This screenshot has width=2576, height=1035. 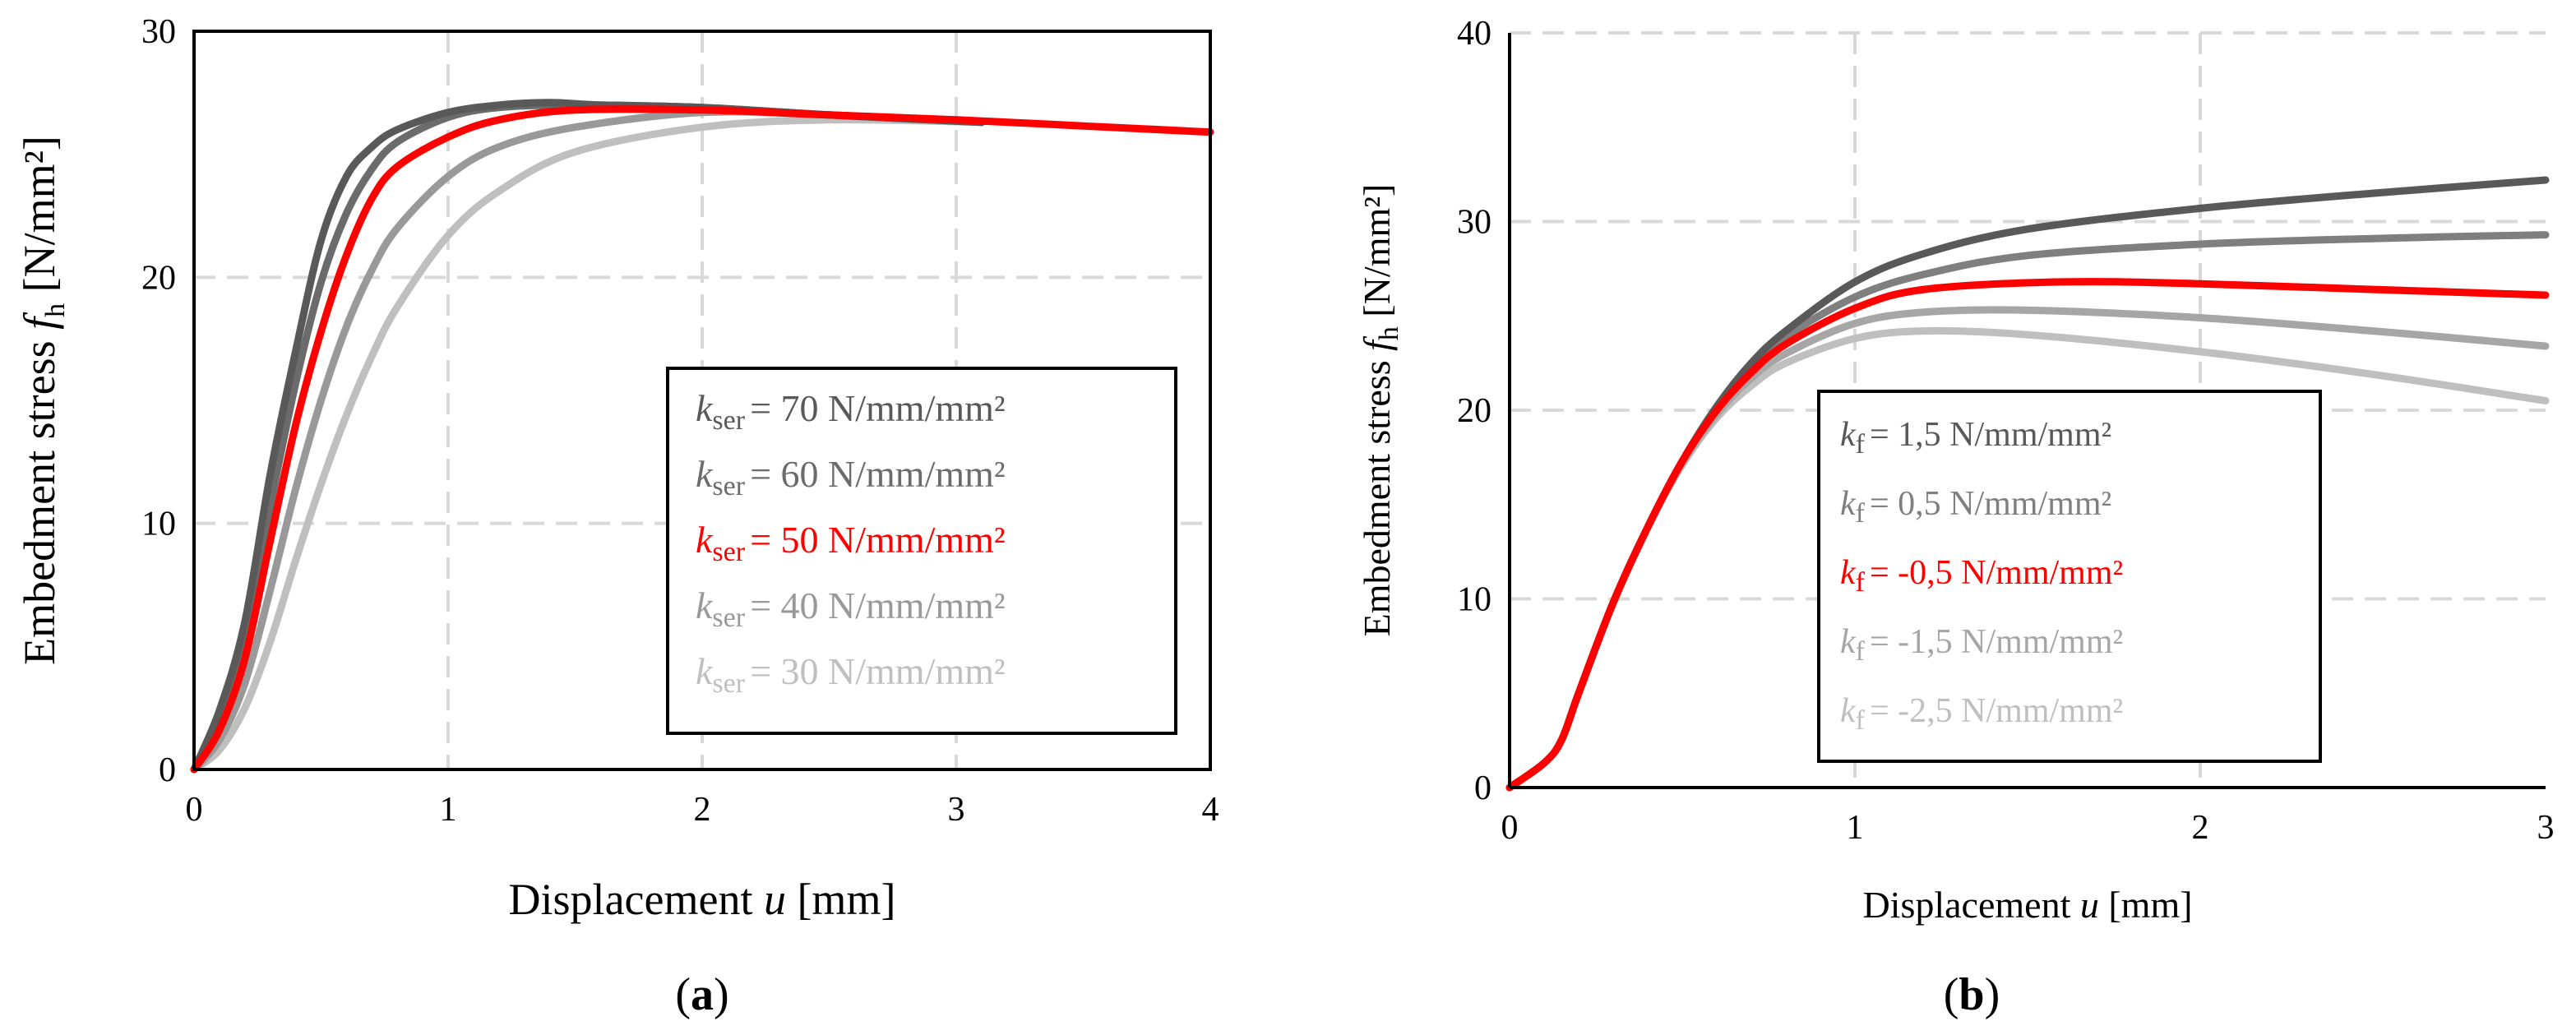 I want to click on x-tick-label: 4, so click(x=1210, y=810).